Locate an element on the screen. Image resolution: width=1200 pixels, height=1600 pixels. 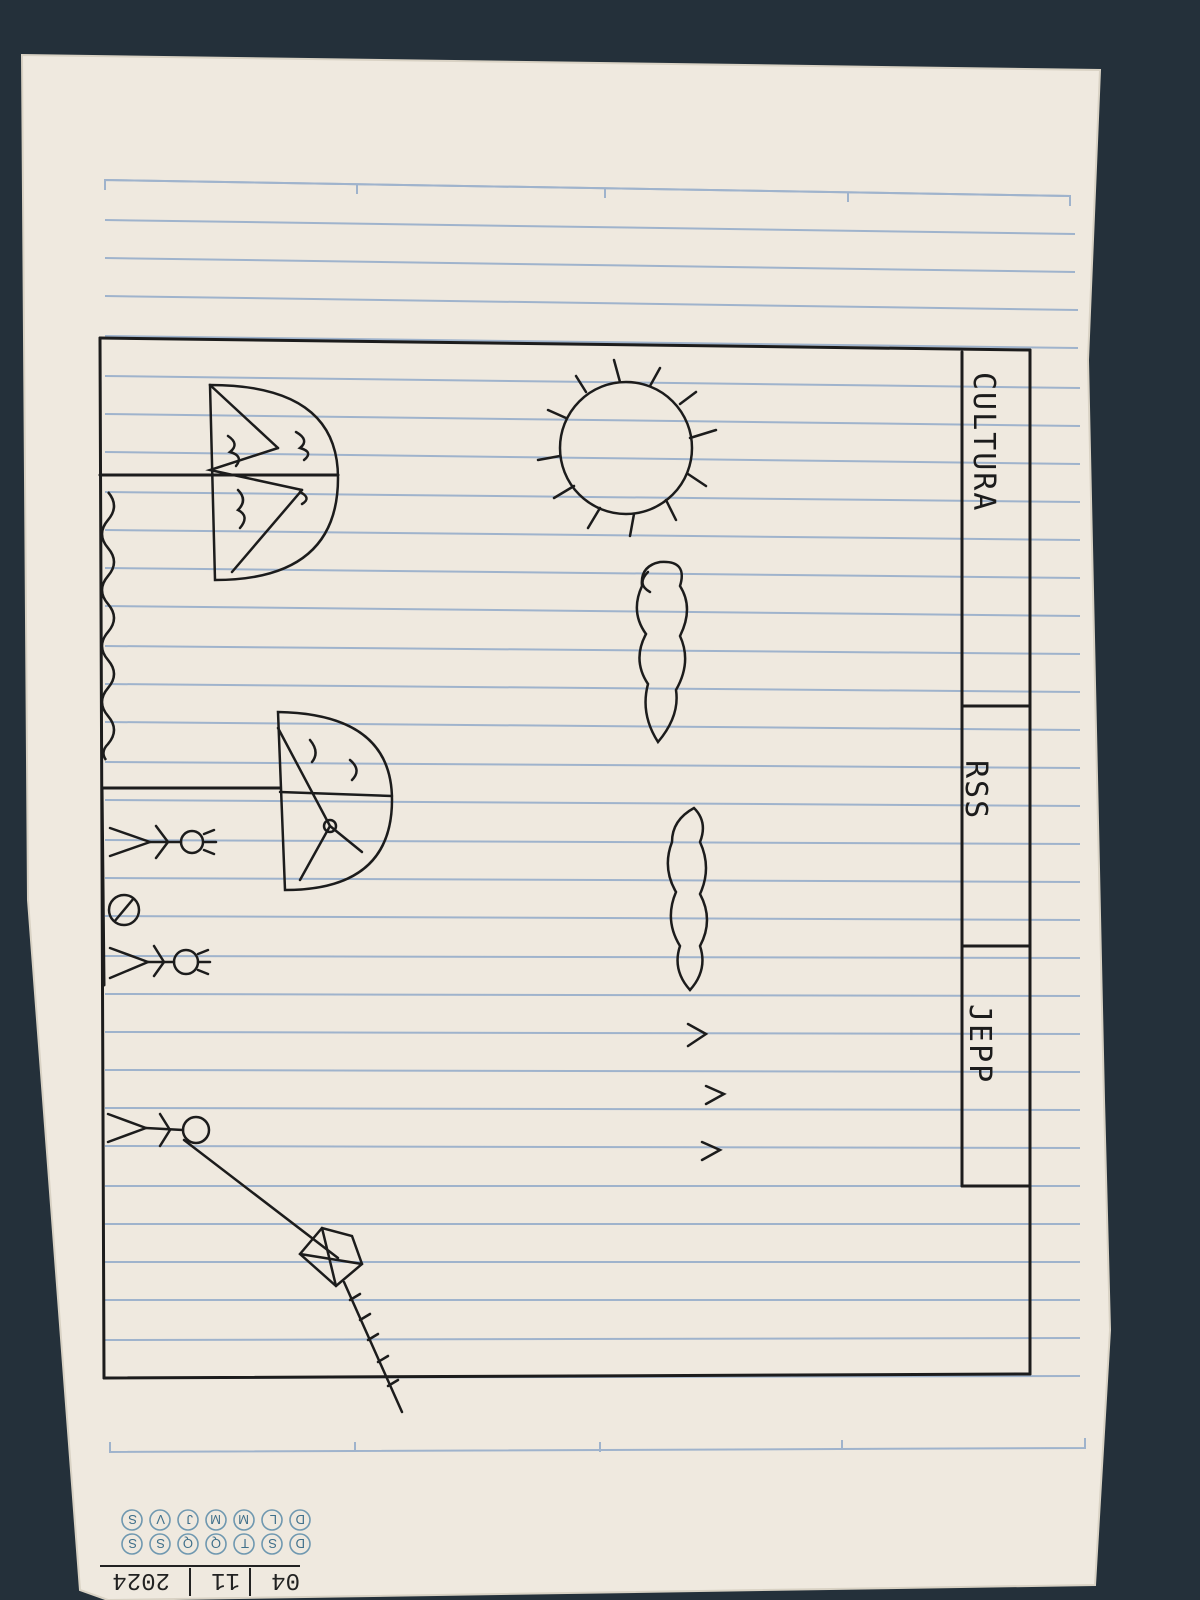
weekday-1-6: S is located at coordinates (160, 1543).